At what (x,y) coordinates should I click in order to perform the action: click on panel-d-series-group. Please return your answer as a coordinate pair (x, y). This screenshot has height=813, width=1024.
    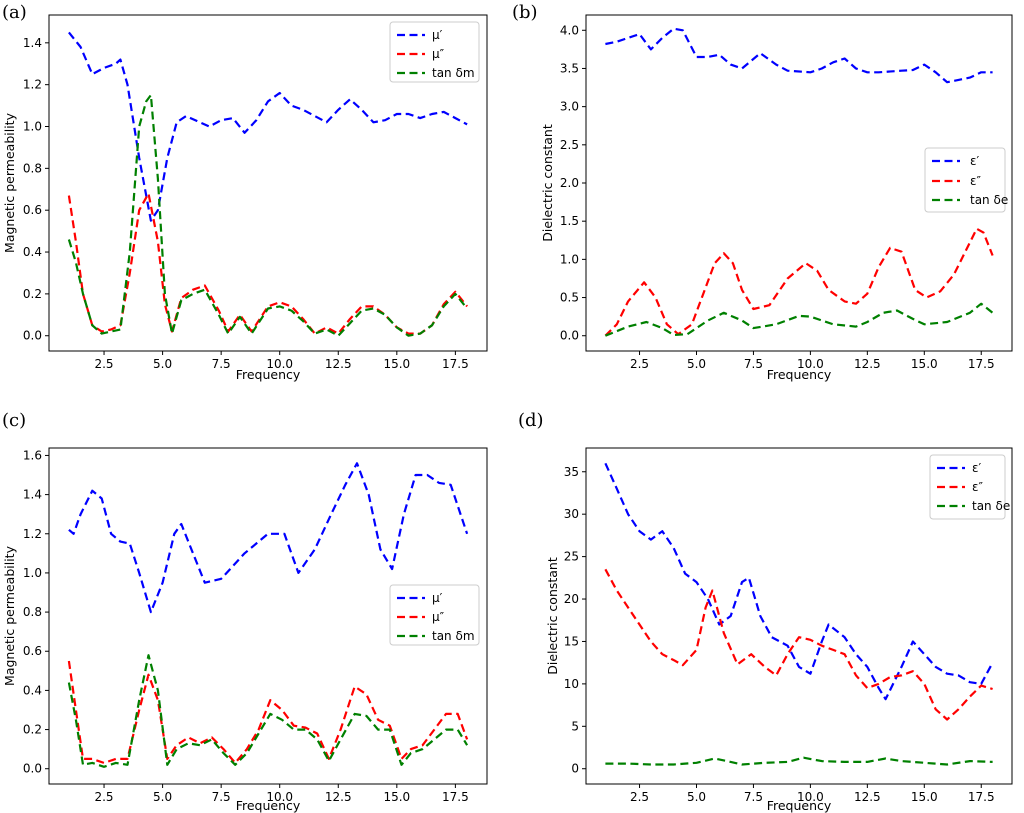
    Looking at the image, I should click on (799, 614).